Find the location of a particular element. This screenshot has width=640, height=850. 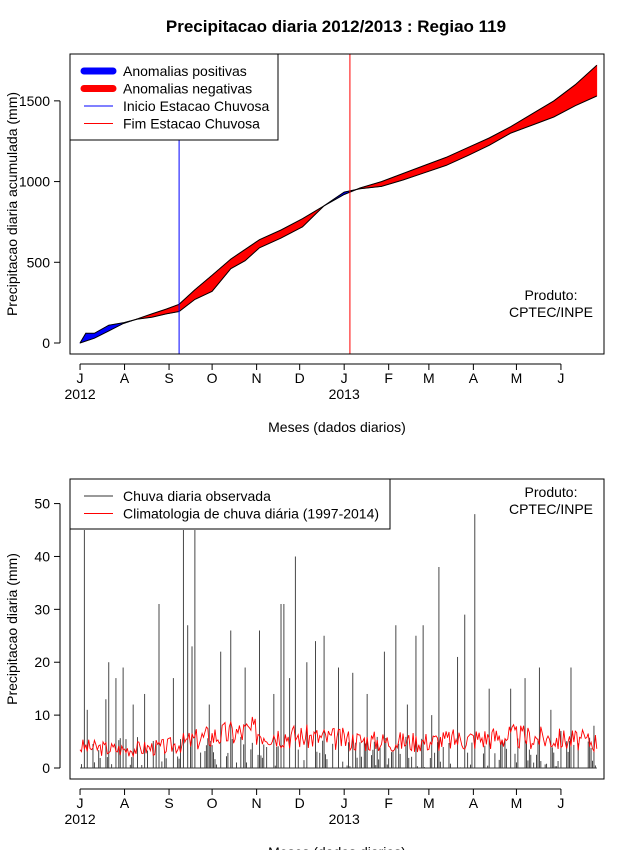

top-x-tick-label: D is located at coordinates (300, 378).